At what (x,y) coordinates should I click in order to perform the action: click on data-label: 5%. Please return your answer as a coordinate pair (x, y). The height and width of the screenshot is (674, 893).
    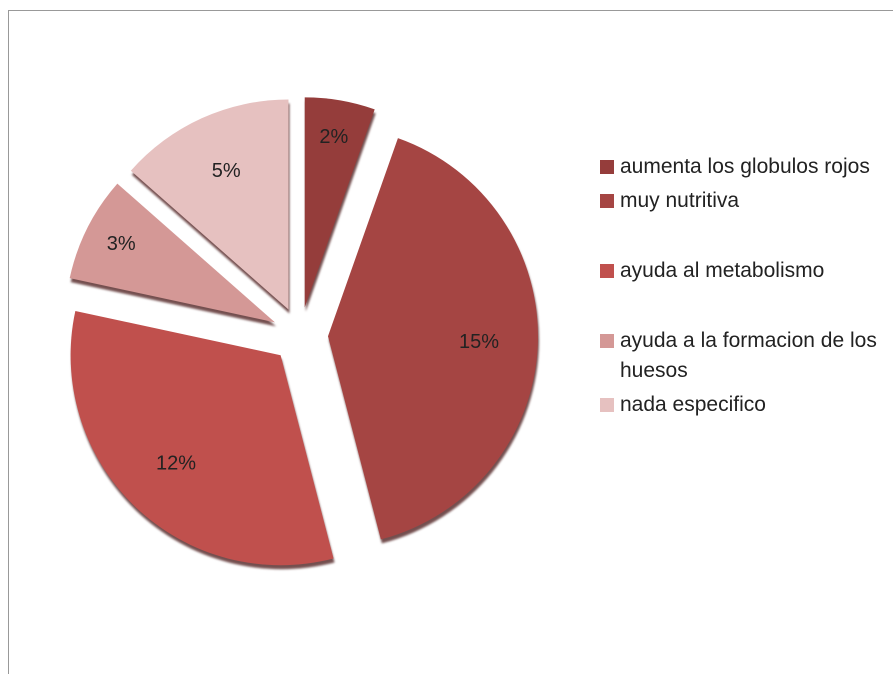
    Looking at the image, I should click on (226, 171).